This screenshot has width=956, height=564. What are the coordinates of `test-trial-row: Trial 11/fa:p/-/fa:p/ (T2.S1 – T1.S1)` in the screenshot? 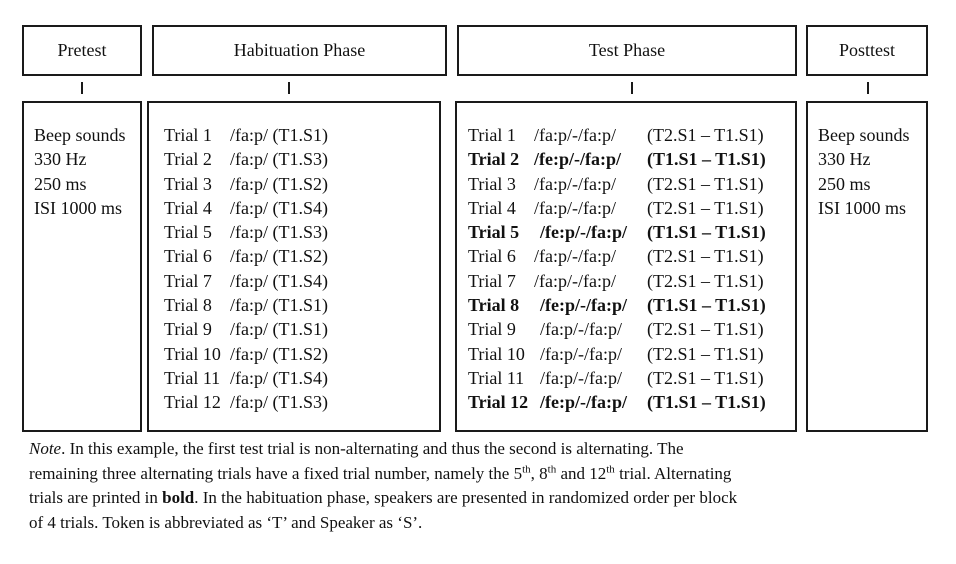 It's located at (631, 378).